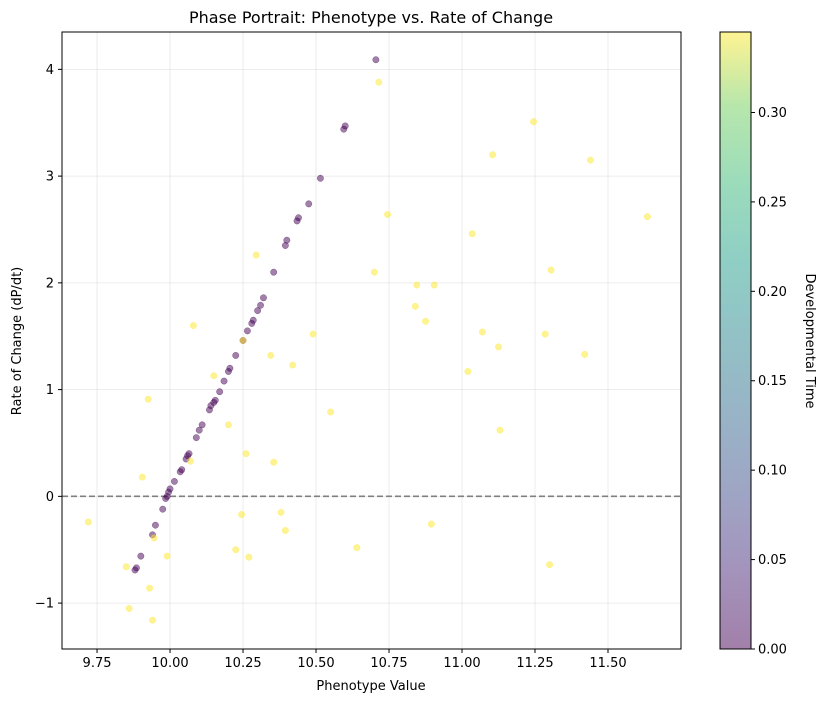  Describe the element at coordinates (50, 70) in the screenshot. I see `y-tick-label: 4` at that location.